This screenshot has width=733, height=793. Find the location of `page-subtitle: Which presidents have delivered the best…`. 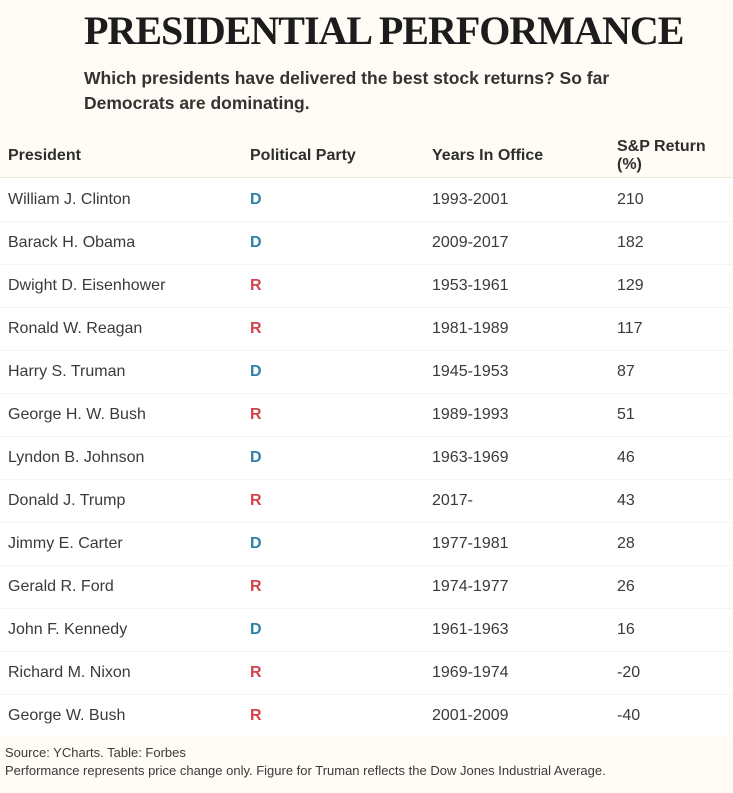

page-subtitle: Which presidents have delivered the best… is located at coordinates (347, 90).